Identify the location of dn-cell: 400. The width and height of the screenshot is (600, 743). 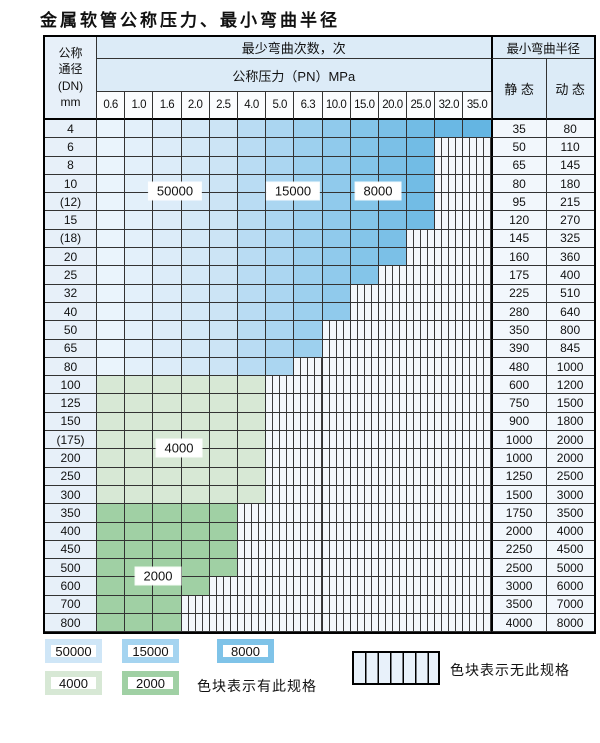
(71, 531).